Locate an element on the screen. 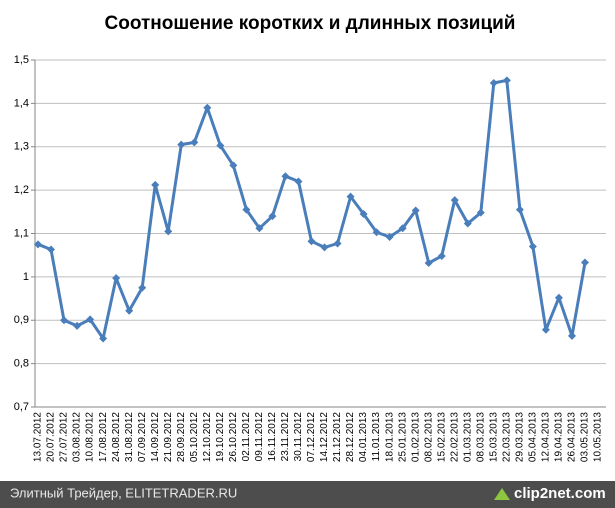  y-tick-label: 1,1 is located at coordinates (21, 233).